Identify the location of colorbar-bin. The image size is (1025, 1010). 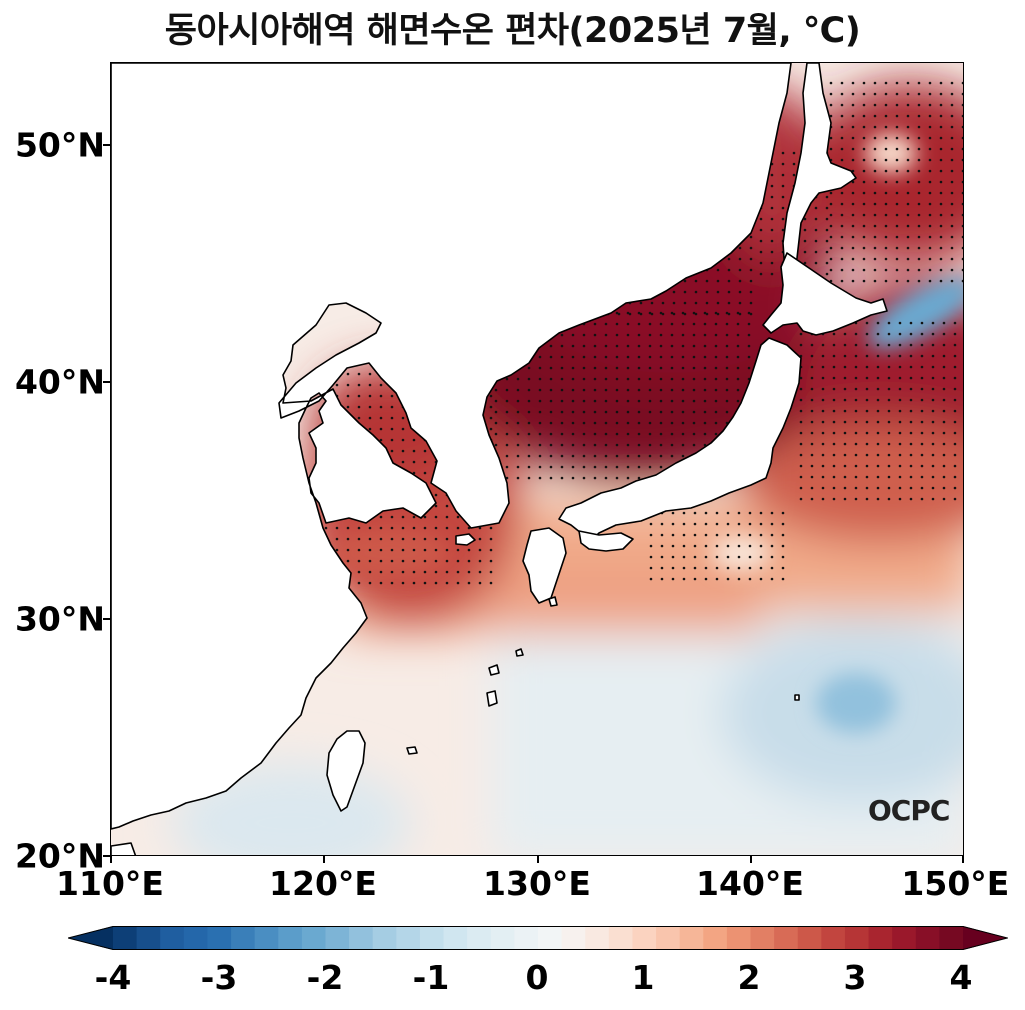
(196, 938).